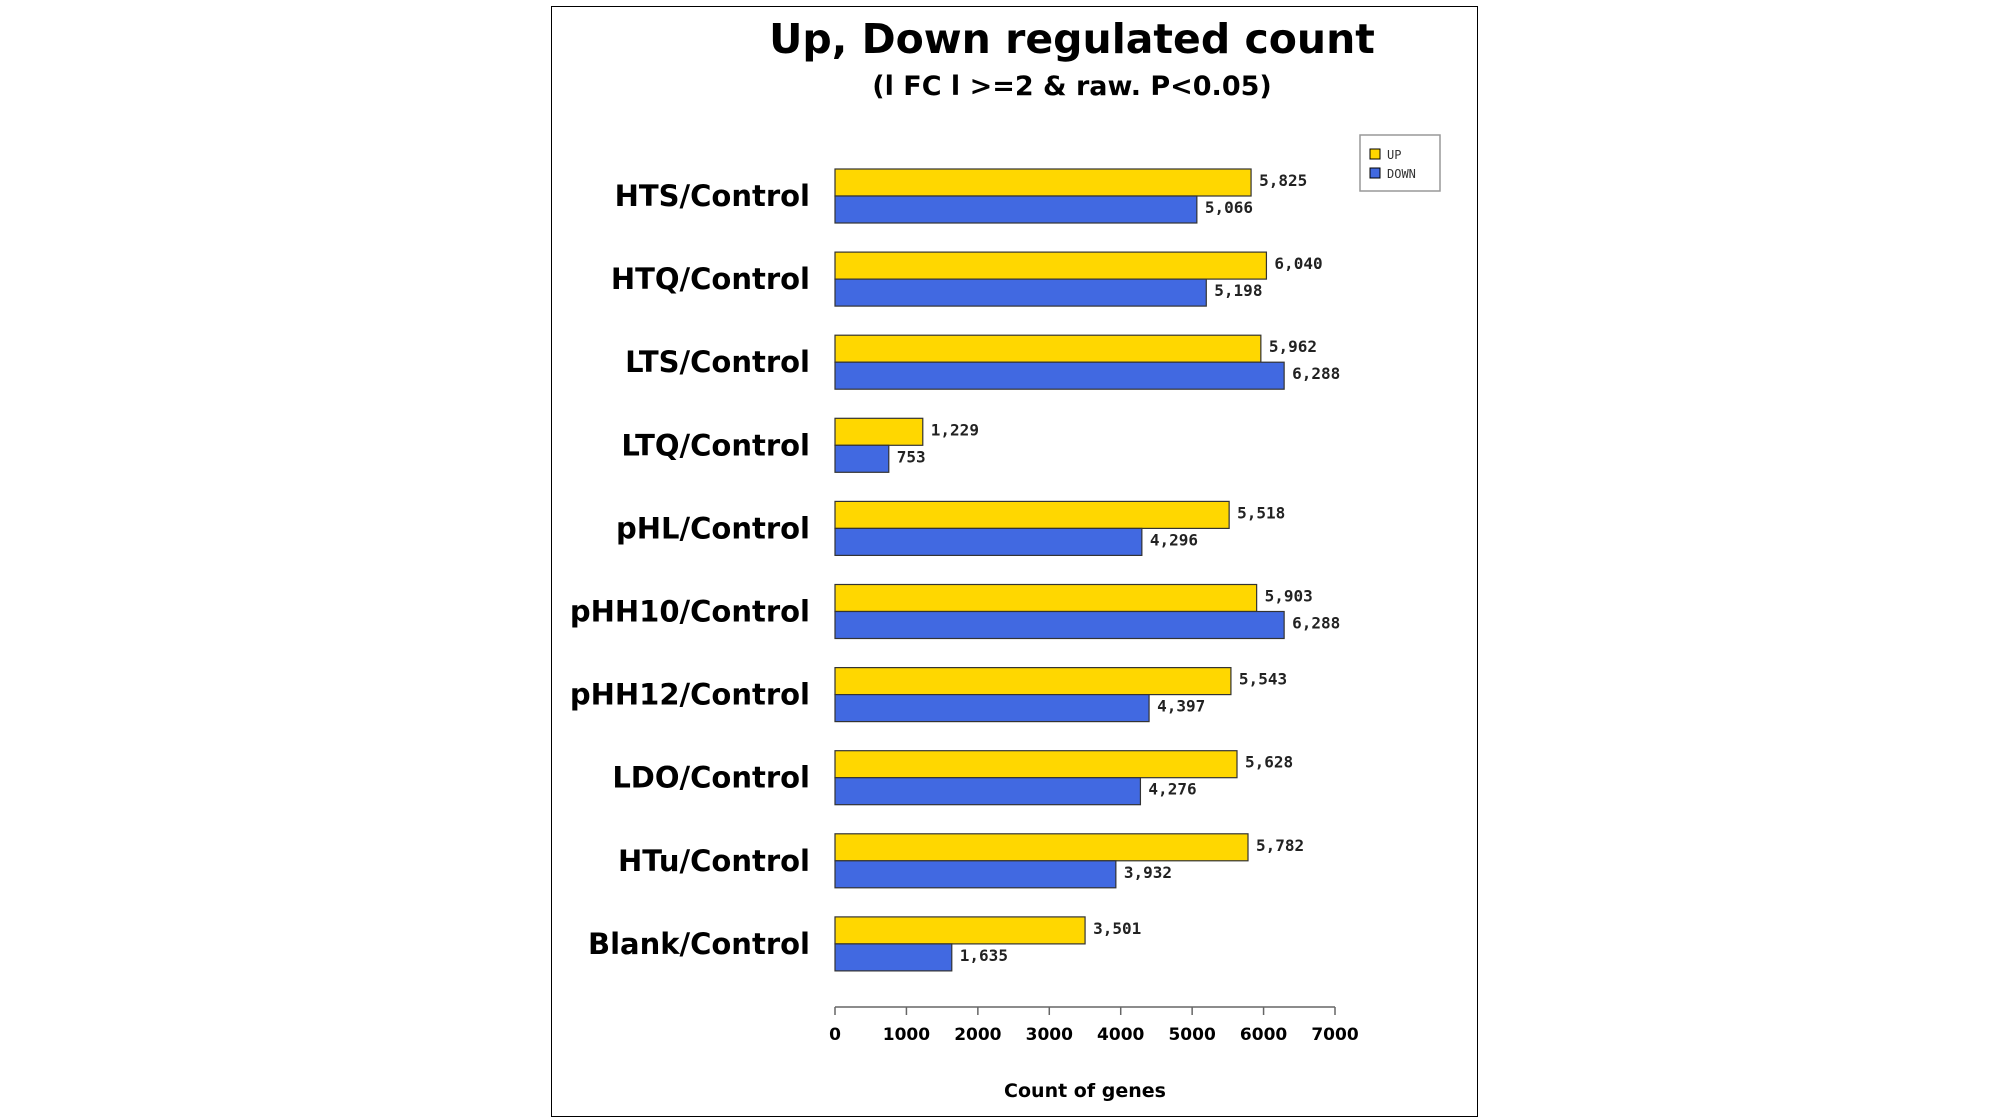 The width and height of the screenshot is (2008, 1118). What do you see at coordinates (1117, 928) in the screenshot?
I see `value-label: 3,501` at bounding box center [1117, 928].